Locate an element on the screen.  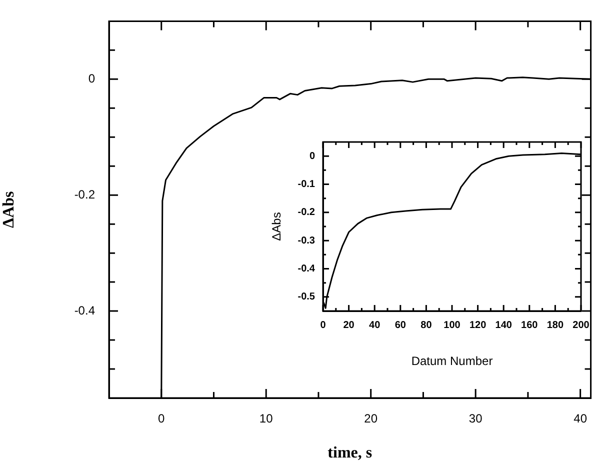
x-tick-label: 120 is located at coordinates (478, 325).